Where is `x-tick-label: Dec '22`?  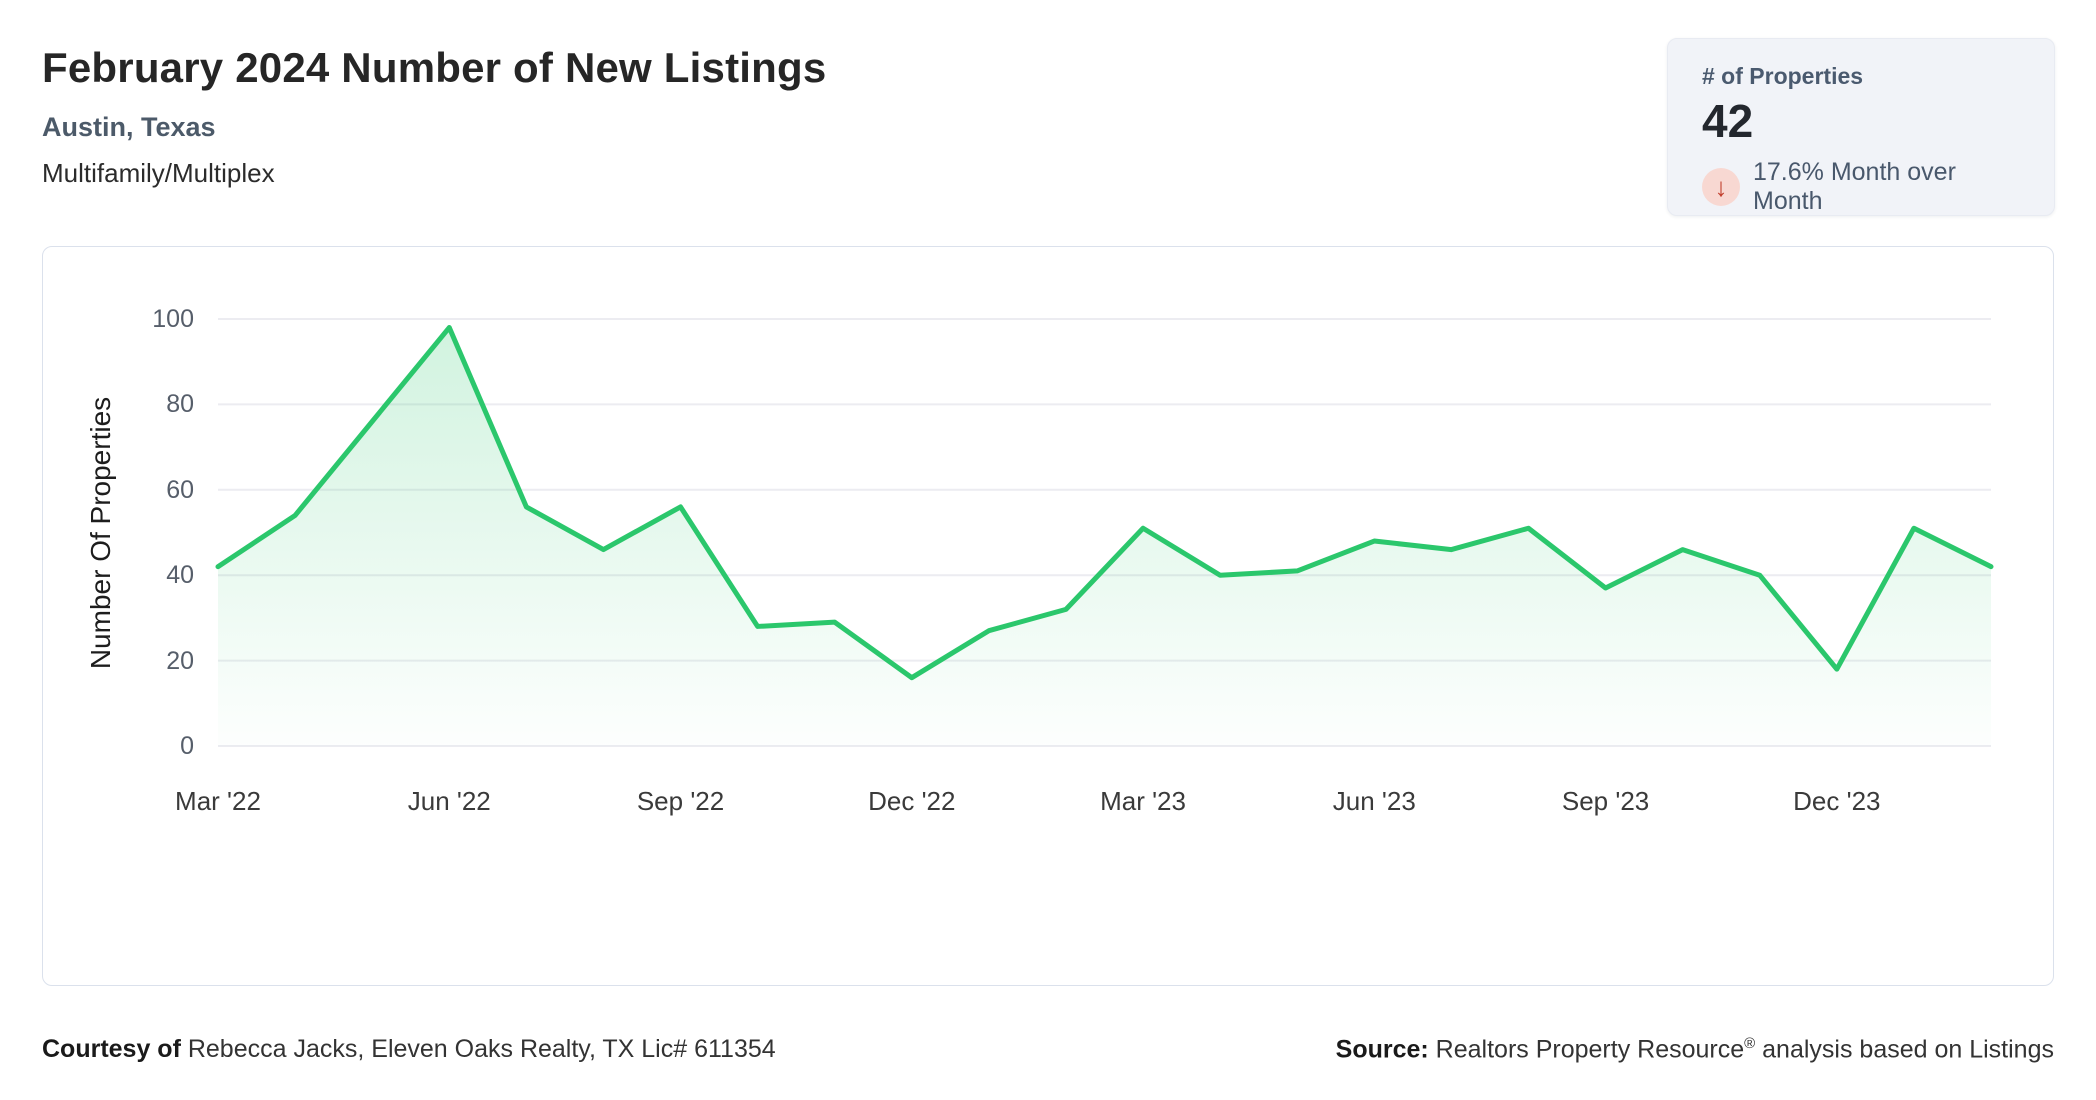 x-tick-label: Dec '22 is located at coordinates (912, 801).